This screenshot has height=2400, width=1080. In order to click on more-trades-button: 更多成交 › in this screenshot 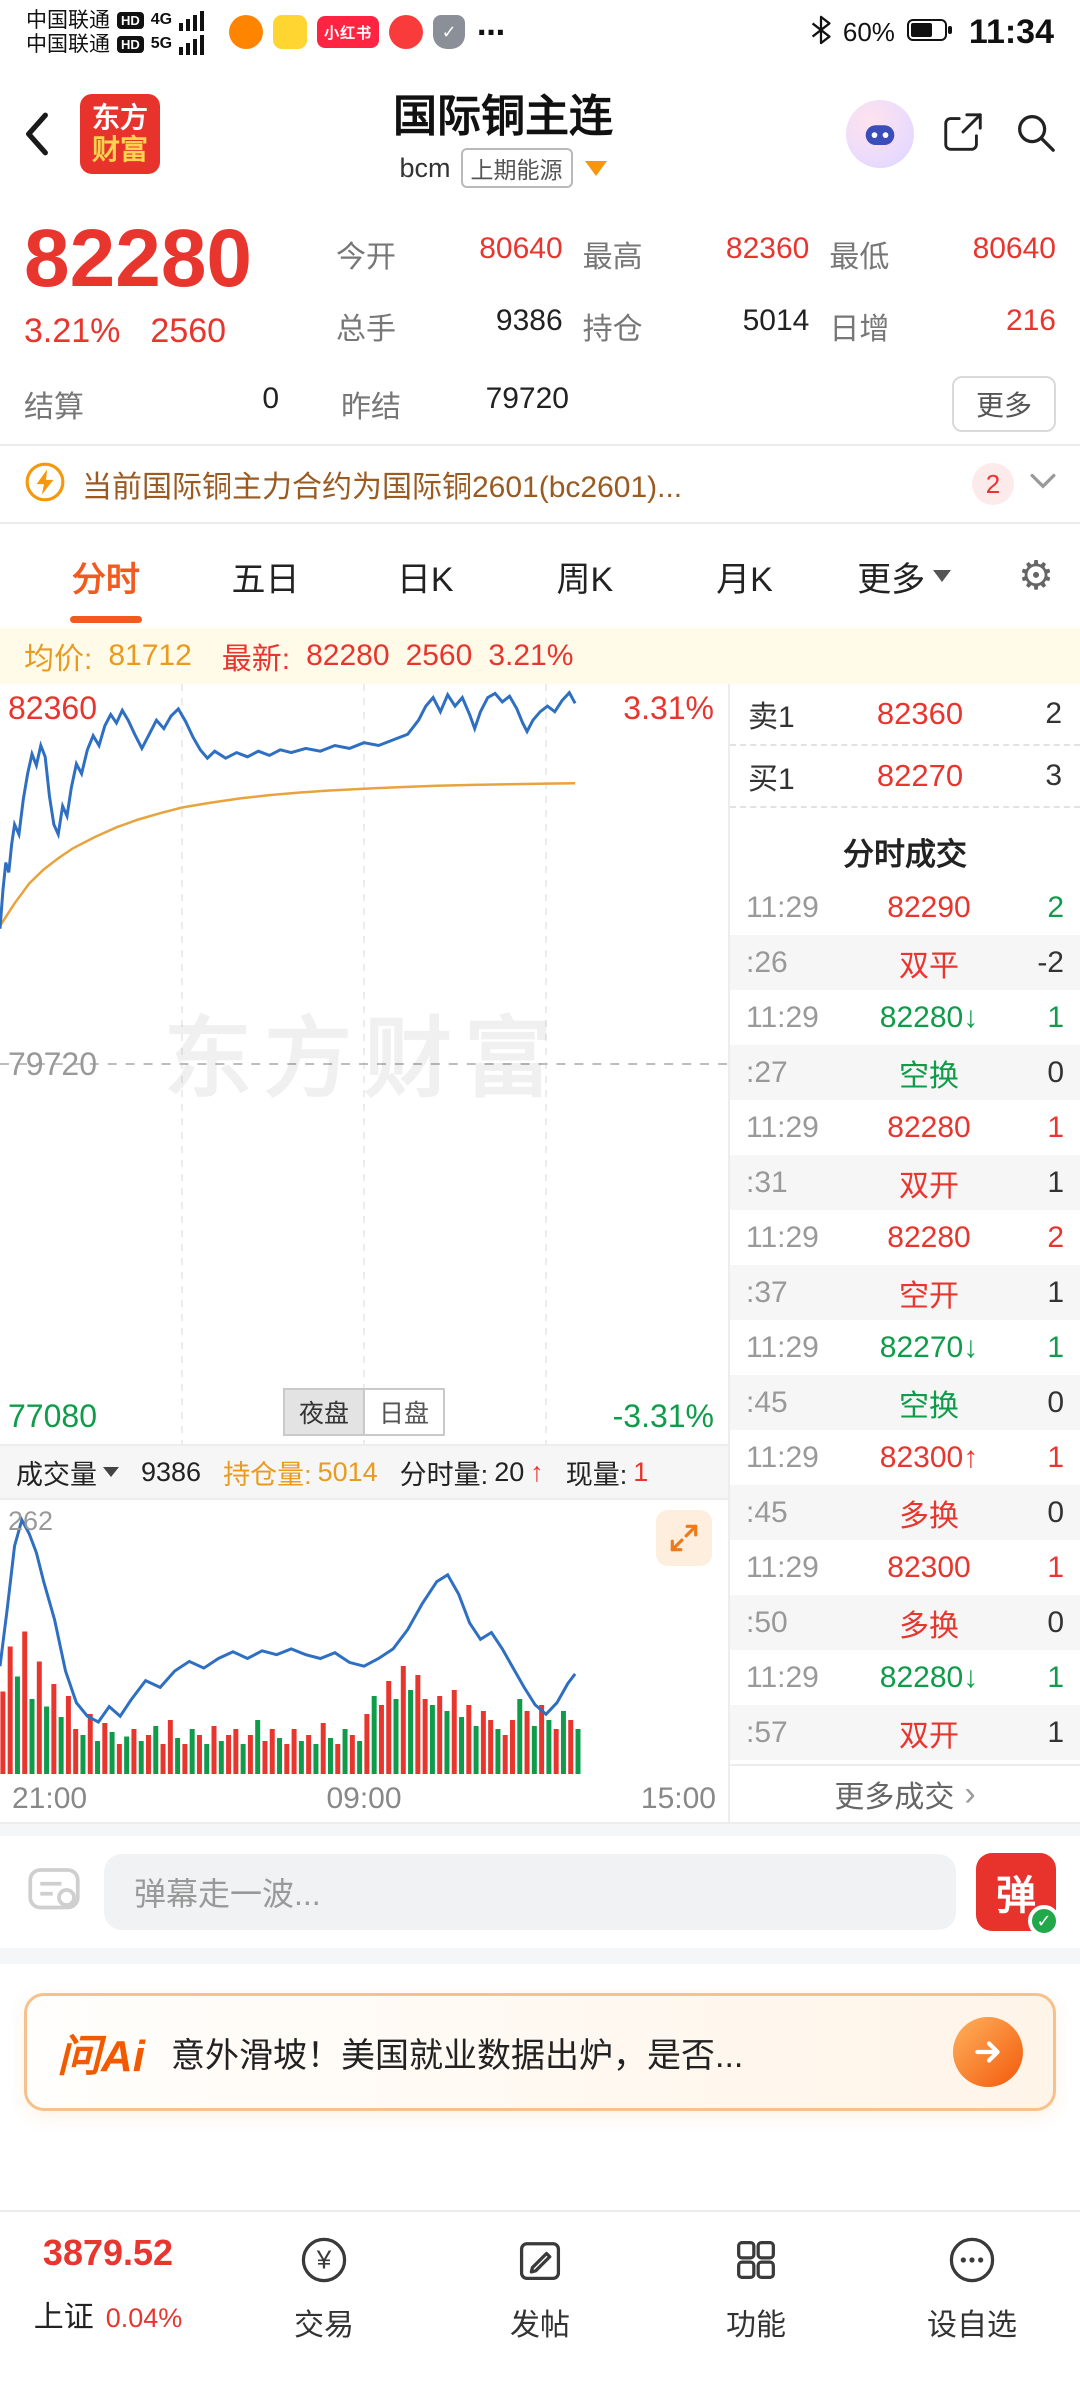, I will do `click(905, 1793)`.